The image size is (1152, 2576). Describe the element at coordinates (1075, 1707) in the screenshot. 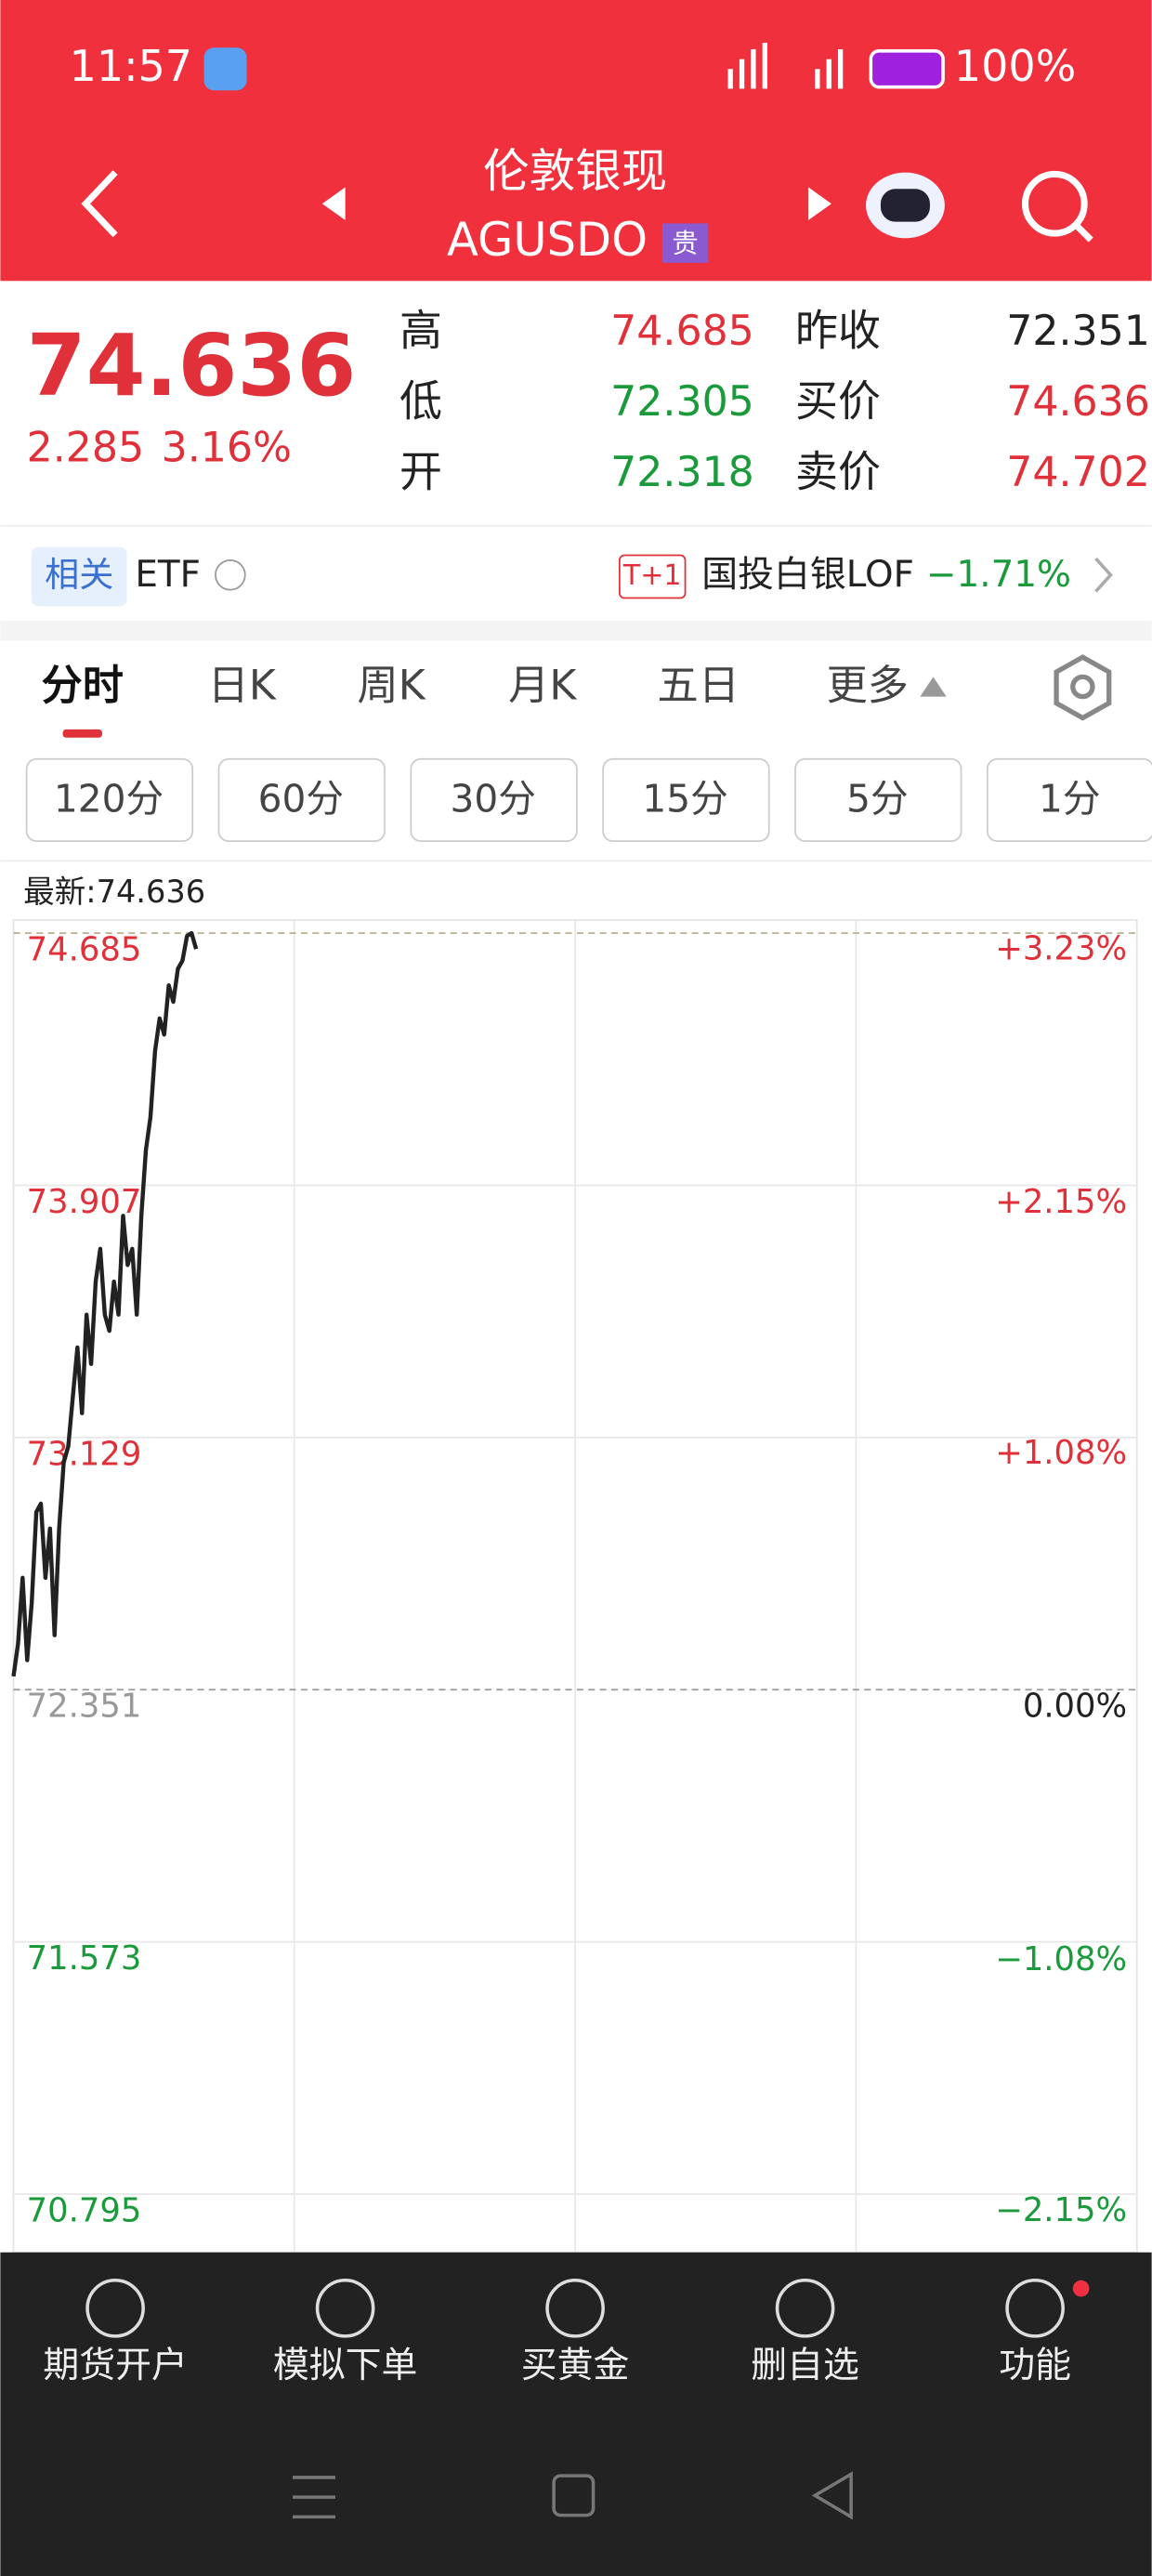

I see `y2-tick-label: 0.00%` at that location.